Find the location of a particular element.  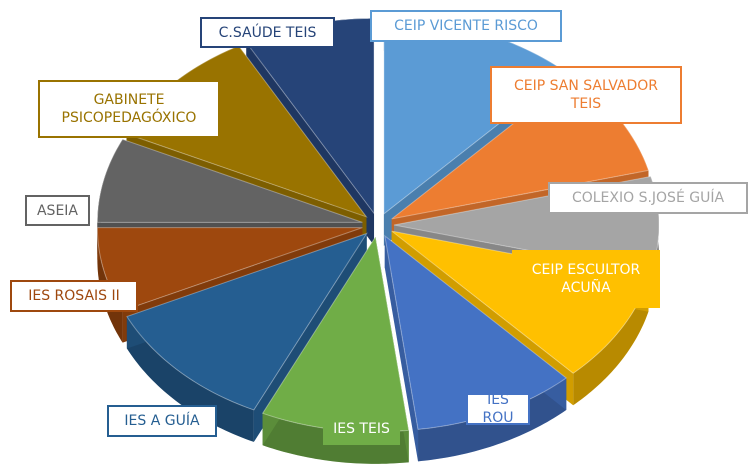

slice-label: CEIP ESCULTOR ACUÑA is located at coordinates (586, 279).